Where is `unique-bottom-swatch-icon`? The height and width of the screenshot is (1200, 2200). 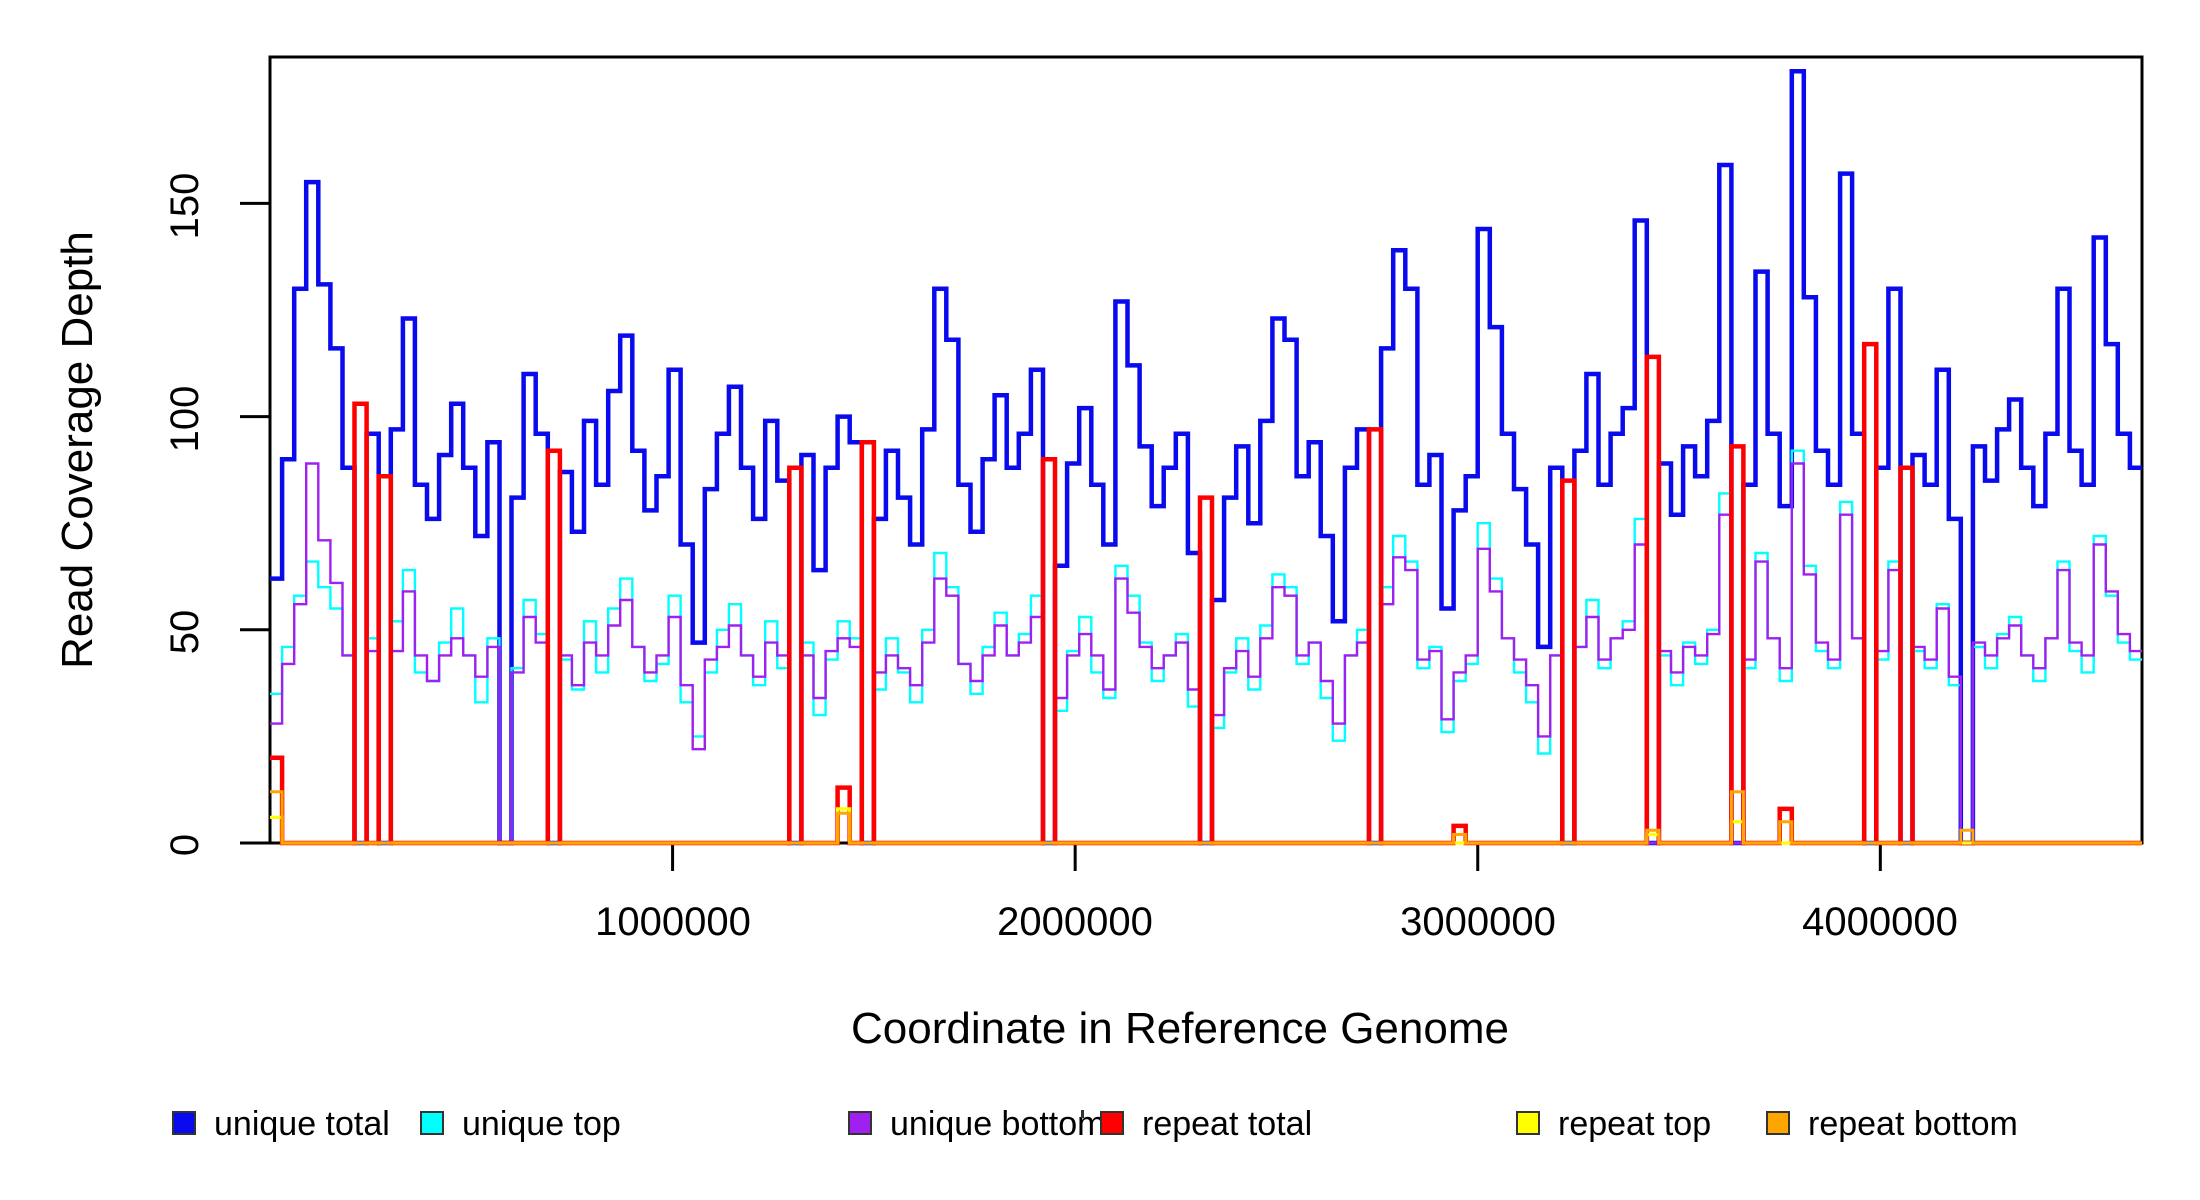
unique-bottom-swatch-icon is located at coordinates (860, 1123).